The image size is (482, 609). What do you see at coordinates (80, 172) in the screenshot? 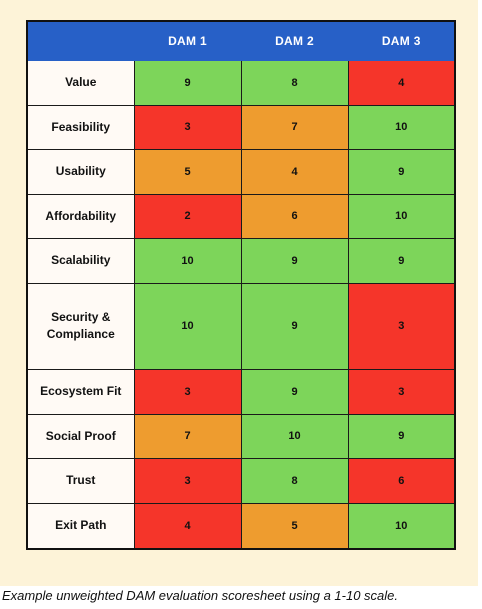
I see `row-label: Usability` at bounding box center [80, 172].